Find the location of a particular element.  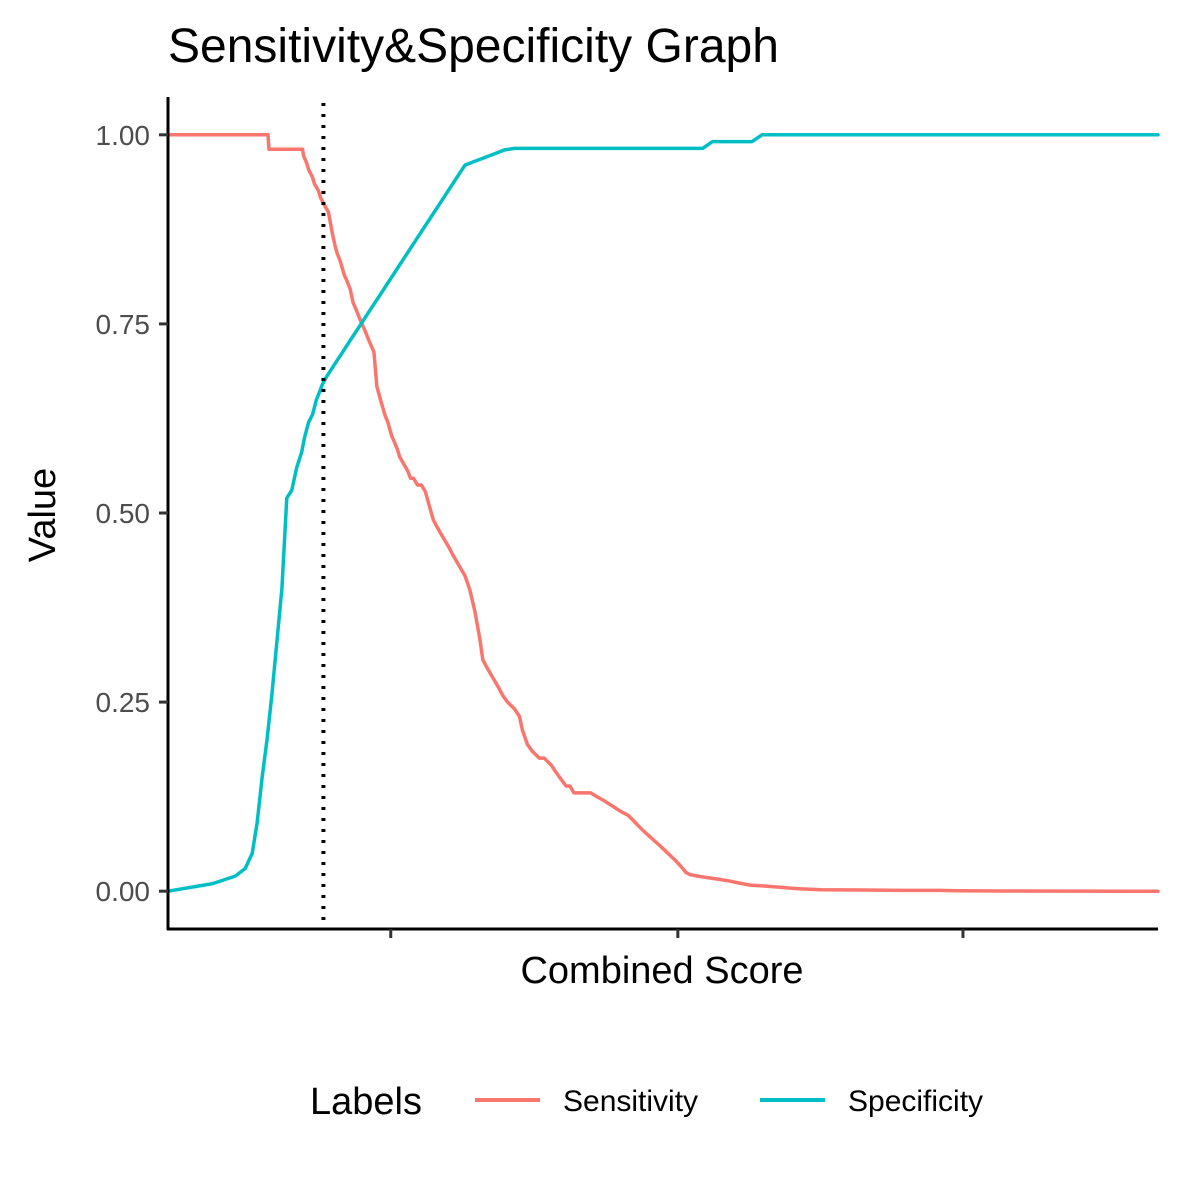

legend-label-specificity: Specificity is located at coordinates (915, 1101).